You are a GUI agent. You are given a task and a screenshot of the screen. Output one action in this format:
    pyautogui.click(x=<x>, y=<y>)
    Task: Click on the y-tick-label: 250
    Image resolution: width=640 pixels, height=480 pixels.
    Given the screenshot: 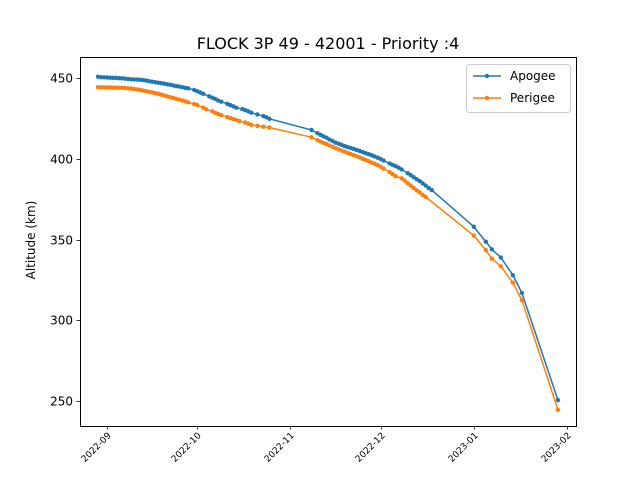 What is the action you would take?
    pyautogui.click(x=61, y=402)
    